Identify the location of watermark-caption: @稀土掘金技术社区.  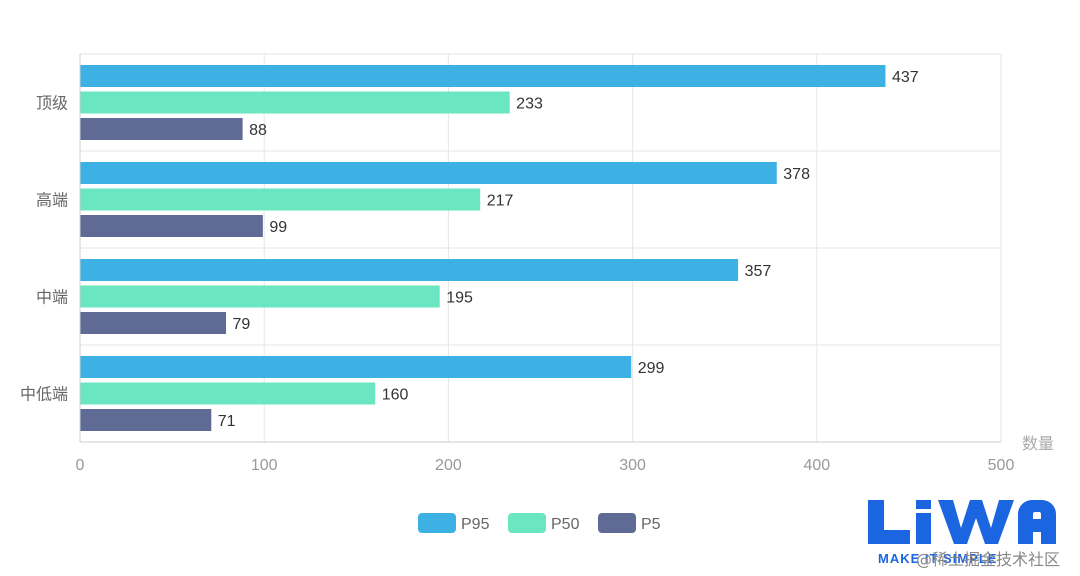
(988, 559).